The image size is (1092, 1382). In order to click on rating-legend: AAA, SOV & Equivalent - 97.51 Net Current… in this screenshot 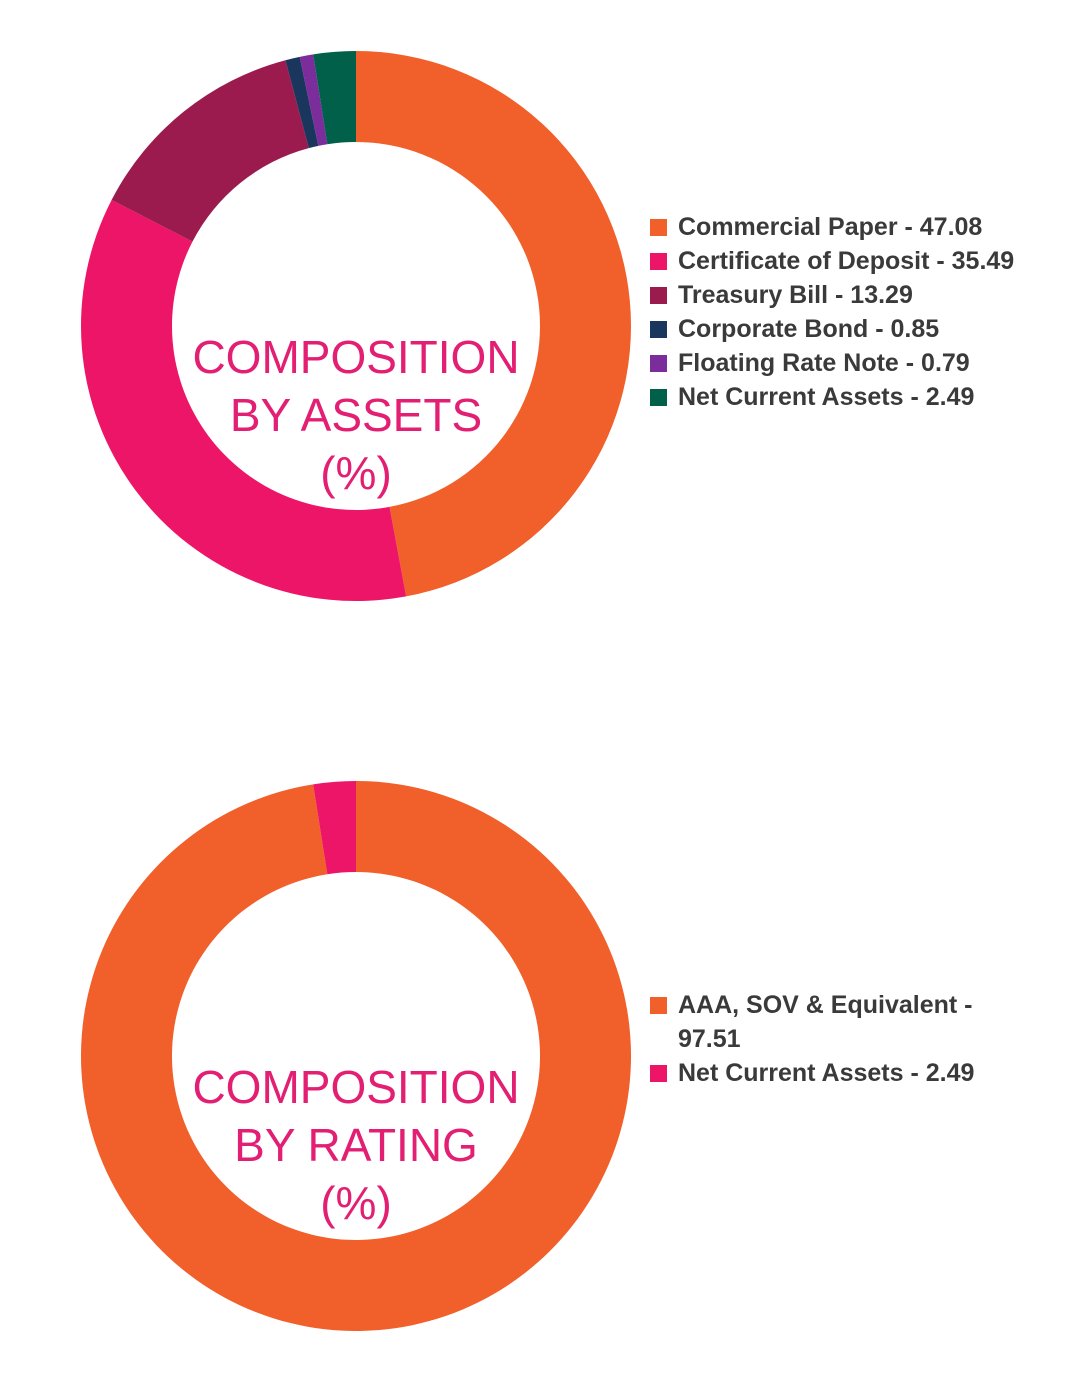, I will do `click(830, 1039)`.